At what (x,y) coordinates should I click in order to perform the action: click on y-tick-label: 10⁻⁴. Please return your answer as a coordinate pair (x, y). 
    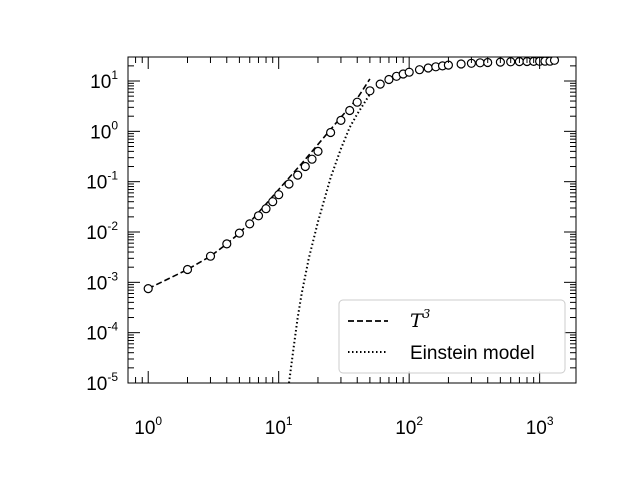
    Looking at the image, I should click on (102, 332).